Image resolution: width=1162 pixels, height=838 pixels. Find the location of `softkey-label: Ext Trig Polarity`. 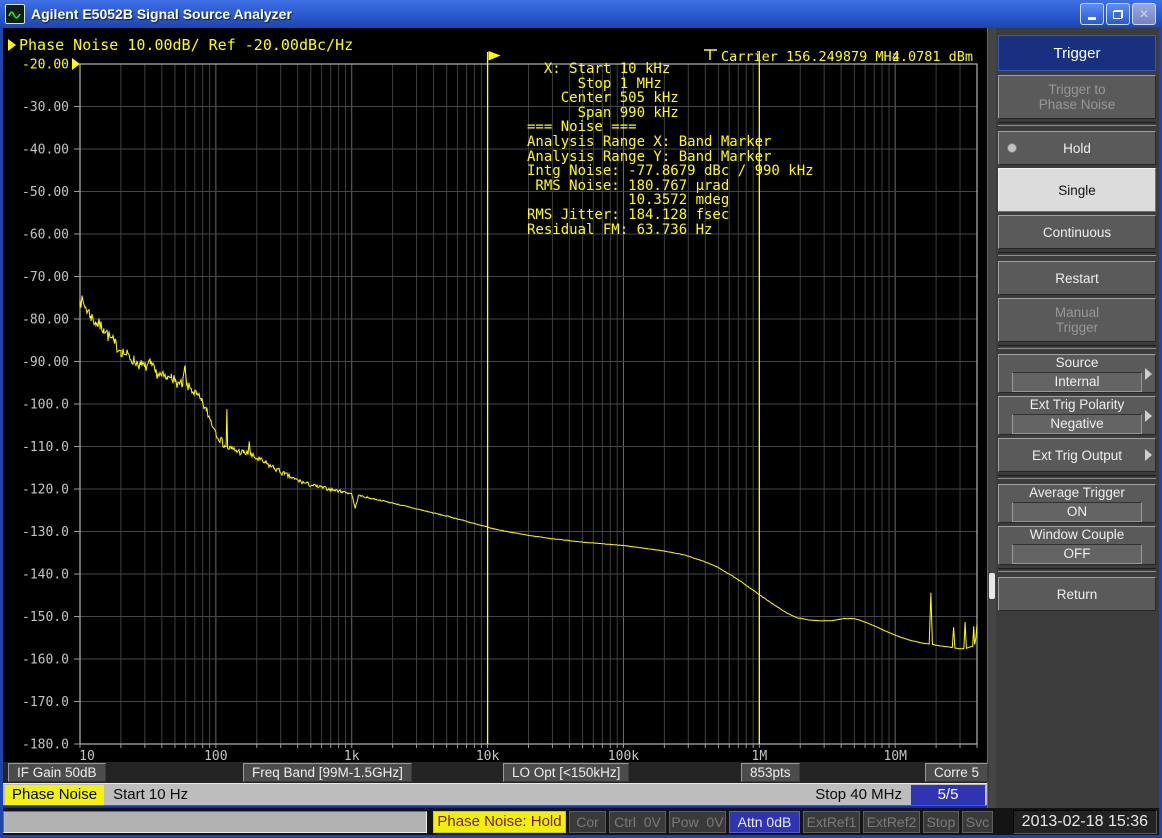

softkey-label: Ext Trig Polarity is located at coordinates (1077, 404).